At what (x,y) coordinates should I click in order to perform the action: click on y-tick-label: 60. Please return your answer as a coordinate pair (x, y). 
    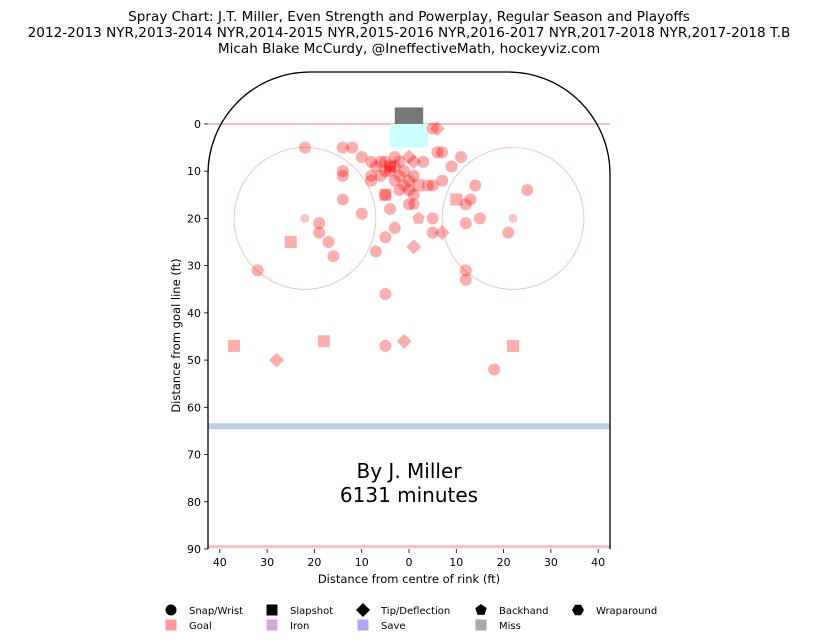
    Looking at the image, I should click on (194, 407).